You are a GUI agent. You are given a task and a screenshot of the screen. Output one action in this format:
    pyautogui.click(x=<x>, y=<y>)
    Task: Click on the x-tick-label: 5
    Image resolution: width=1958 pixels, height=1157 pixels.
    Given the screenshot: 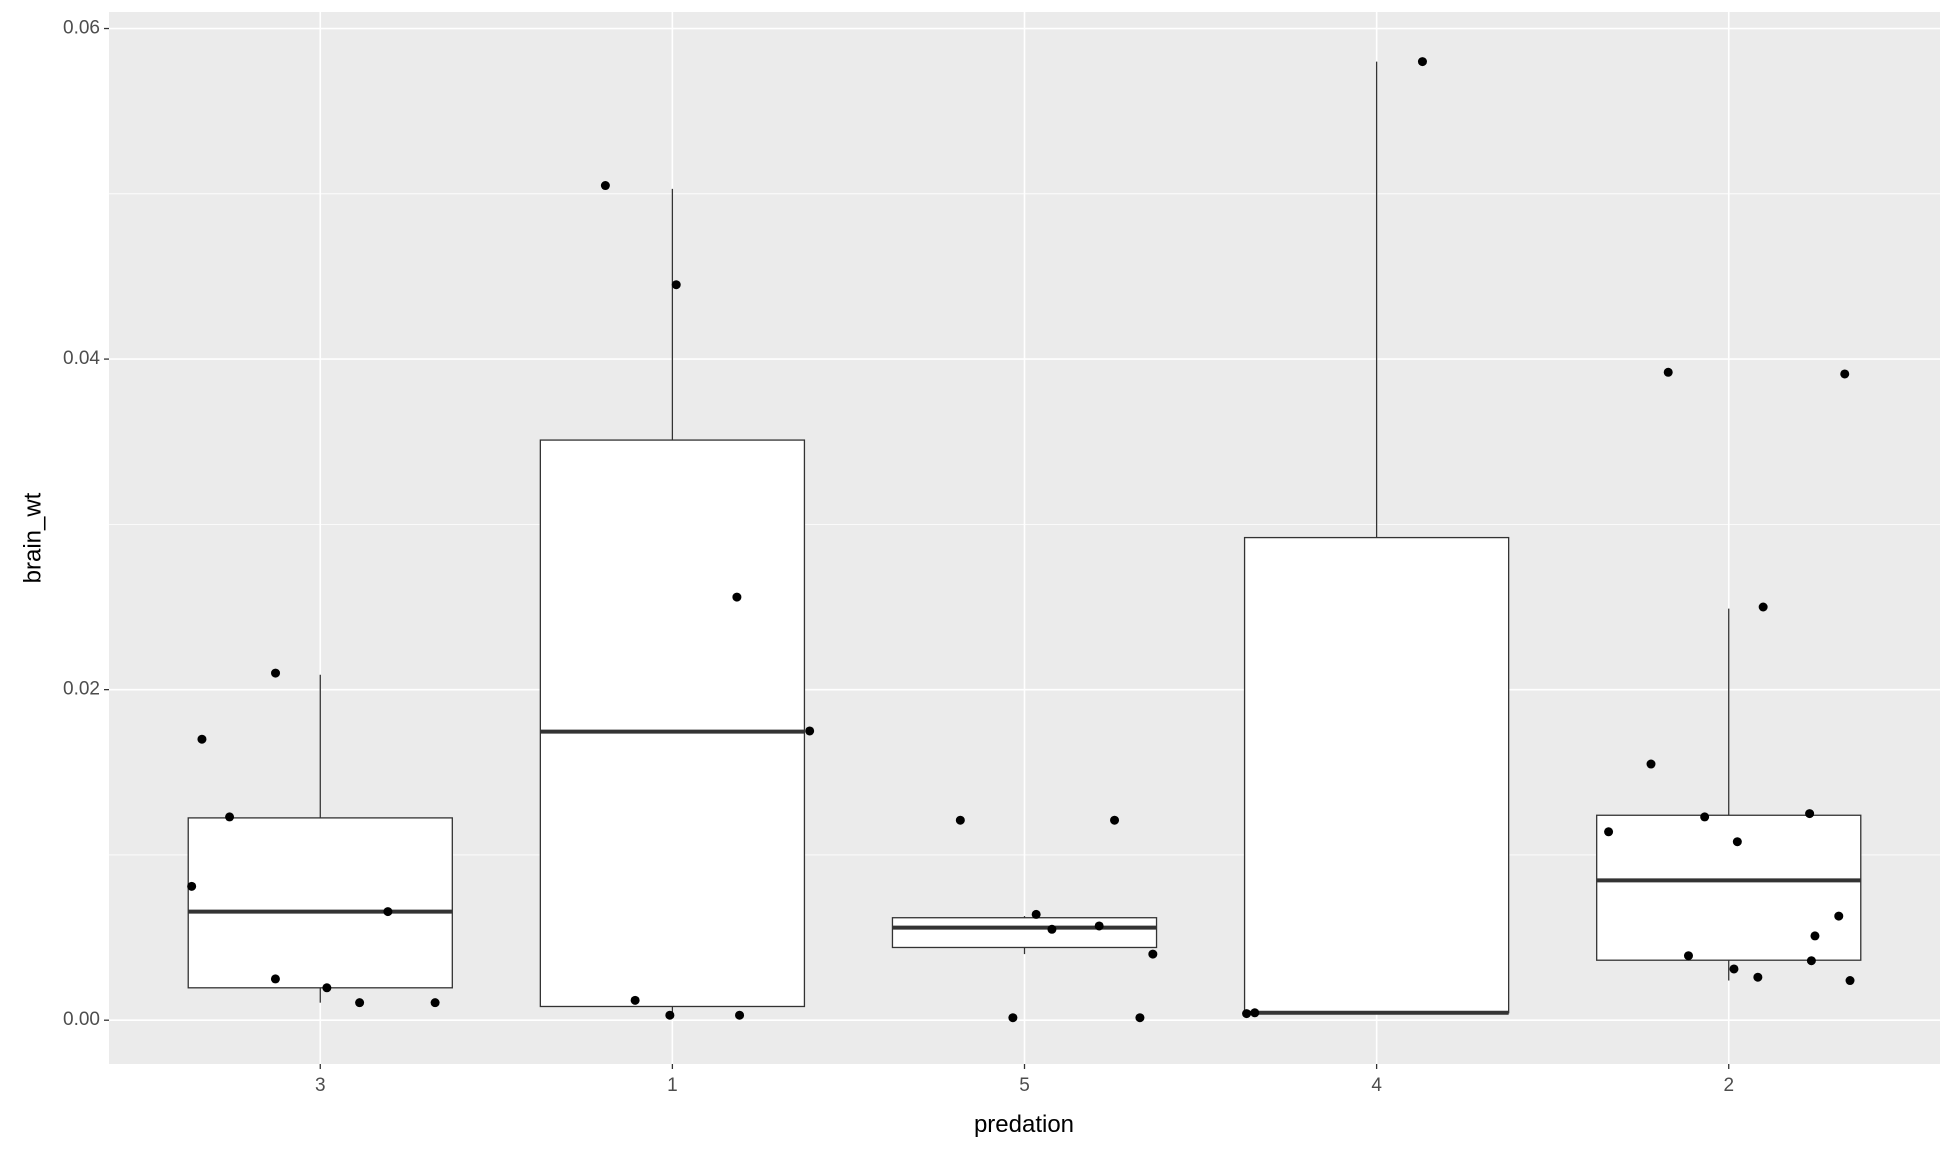 What is the action you would take?
    pyautogui.click(x=1024, y=1085)
    